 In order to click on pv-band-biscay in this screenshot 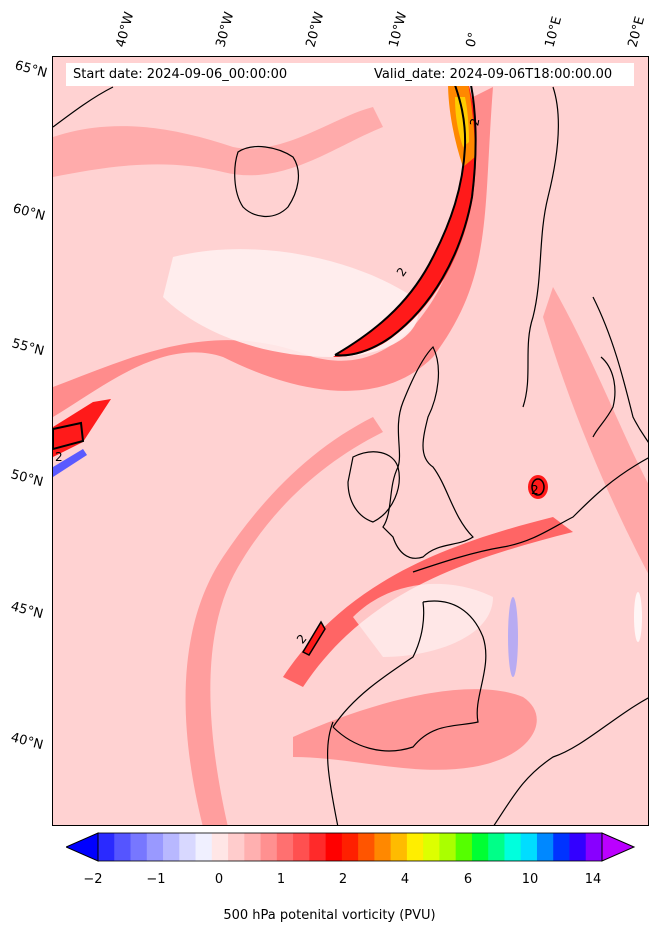, I will do `click(428, 602)`.